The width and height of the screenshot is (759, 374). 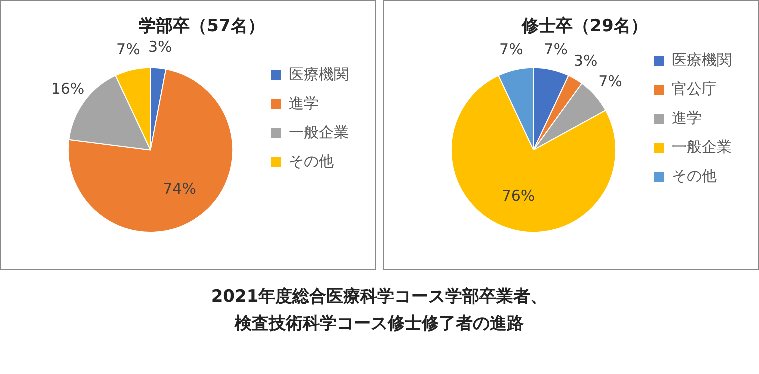 What do you see at coordinates (584, 26) in the screenshot?
I see `chart-title: 修士卒（29名）` at bounding box center [584, 26].